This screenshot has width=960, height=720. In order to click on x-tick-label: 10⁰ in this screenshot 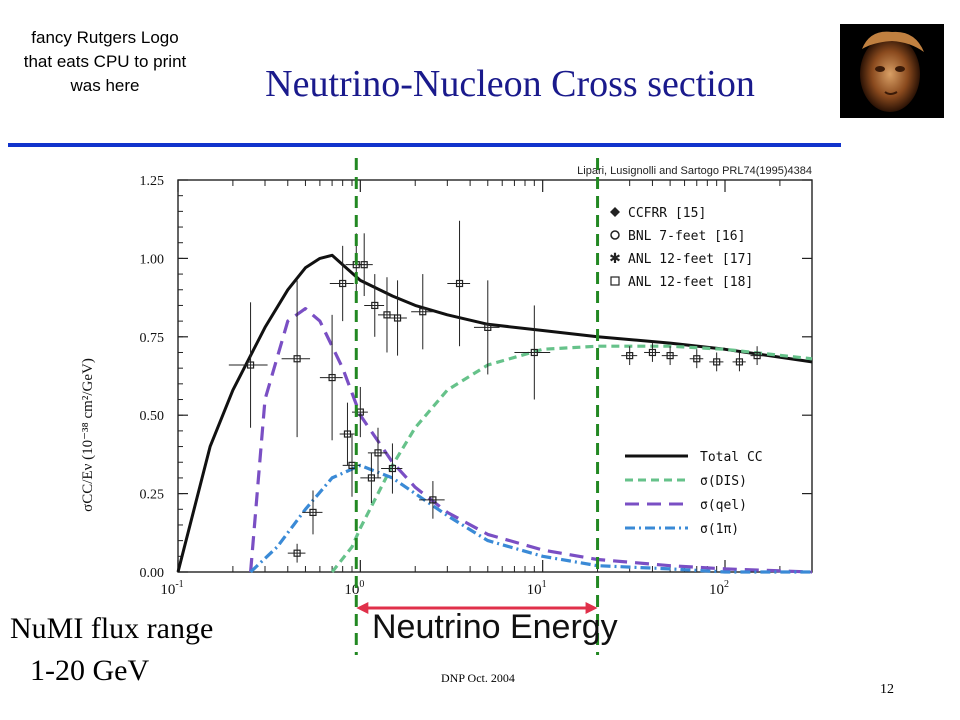, I will do `click(354, 588)`.